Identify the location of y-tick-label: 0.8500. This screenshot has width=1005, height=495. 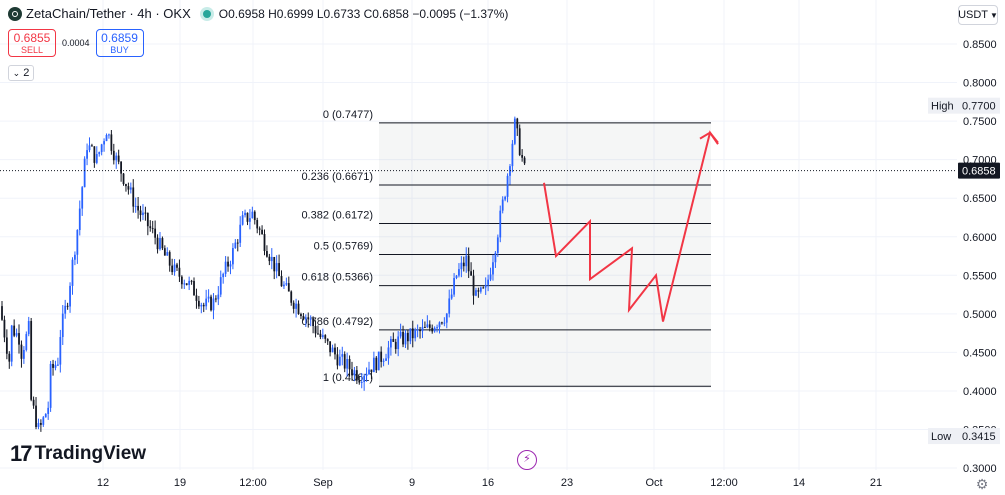
(980, 45).